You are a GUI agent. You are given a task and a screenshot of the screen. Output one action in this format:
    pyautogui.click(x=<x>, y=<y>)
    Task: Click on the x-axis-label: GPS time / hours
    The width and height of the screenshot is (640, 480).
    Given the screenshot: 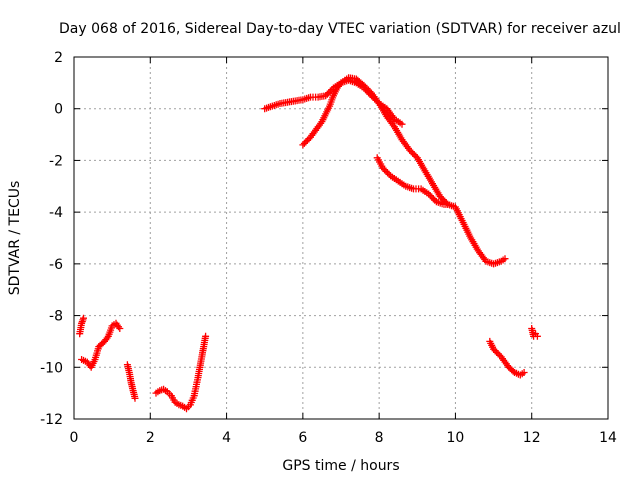 What is the action you would take?
    pyautogui.click(x=340, y=466)
    